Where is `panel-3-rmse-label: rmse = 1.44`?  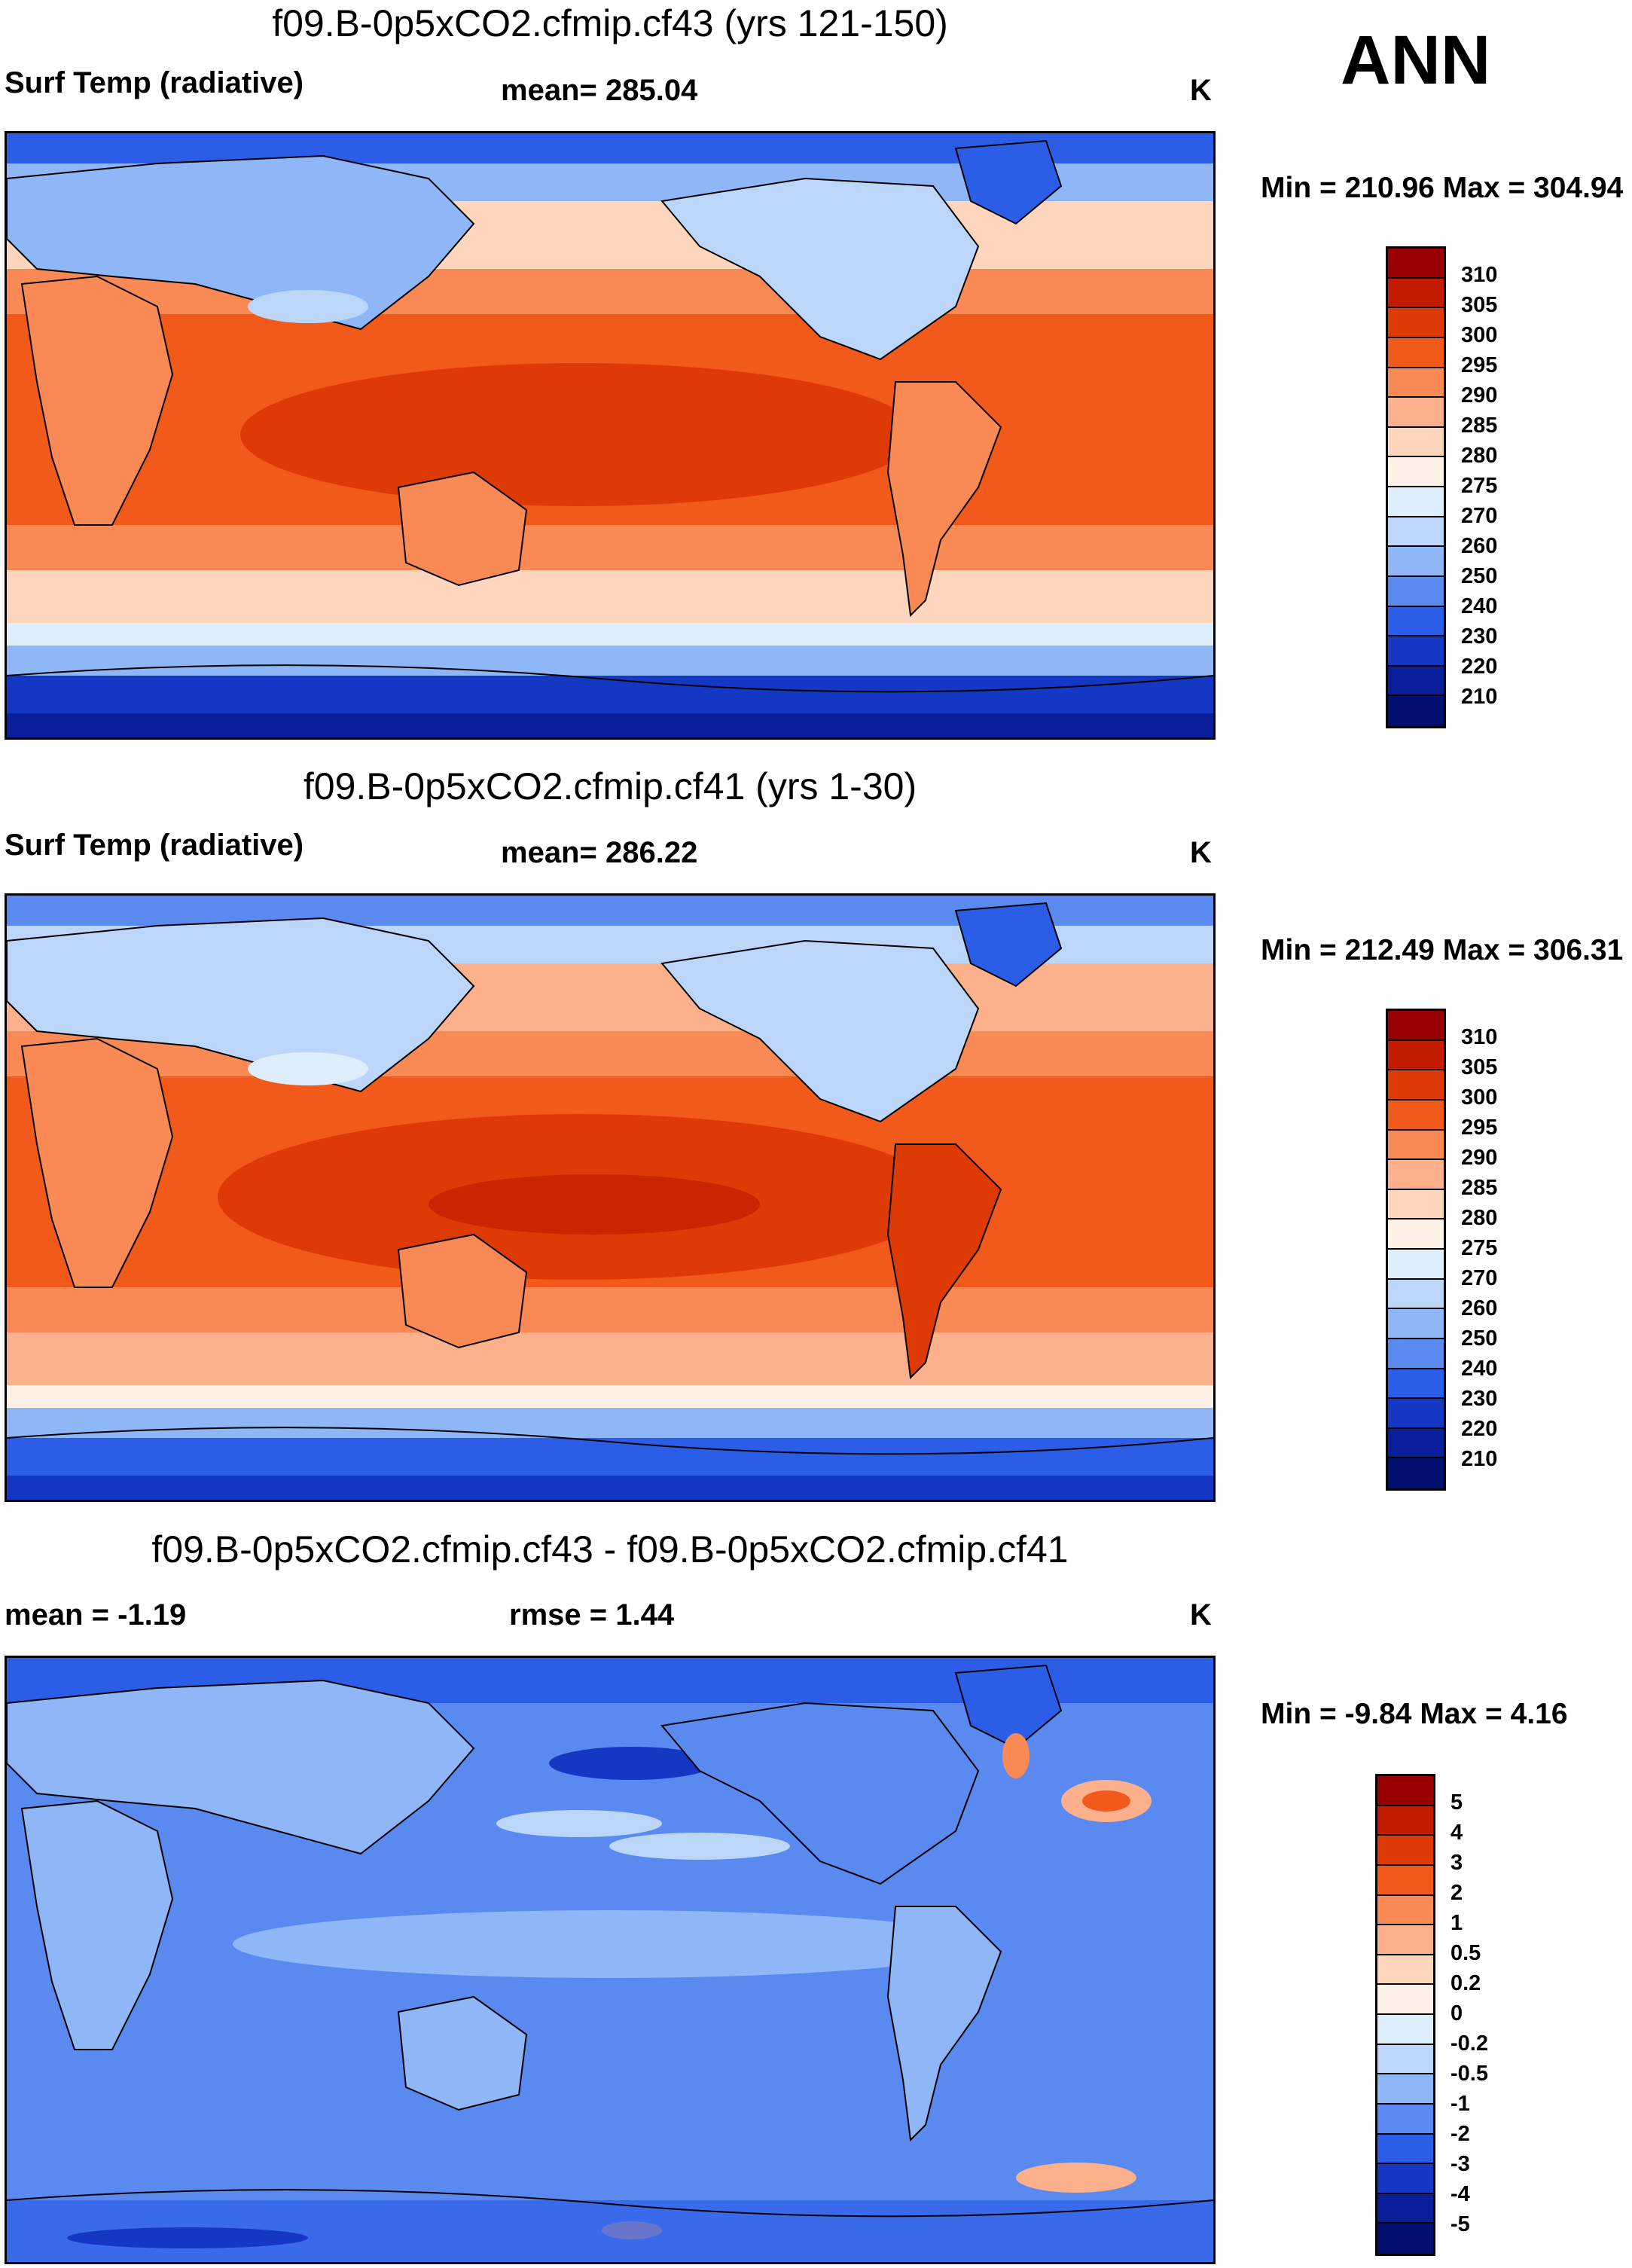 panel-3-rmse-label: rmse = 1.44 is located at coordinates (592, 1615).